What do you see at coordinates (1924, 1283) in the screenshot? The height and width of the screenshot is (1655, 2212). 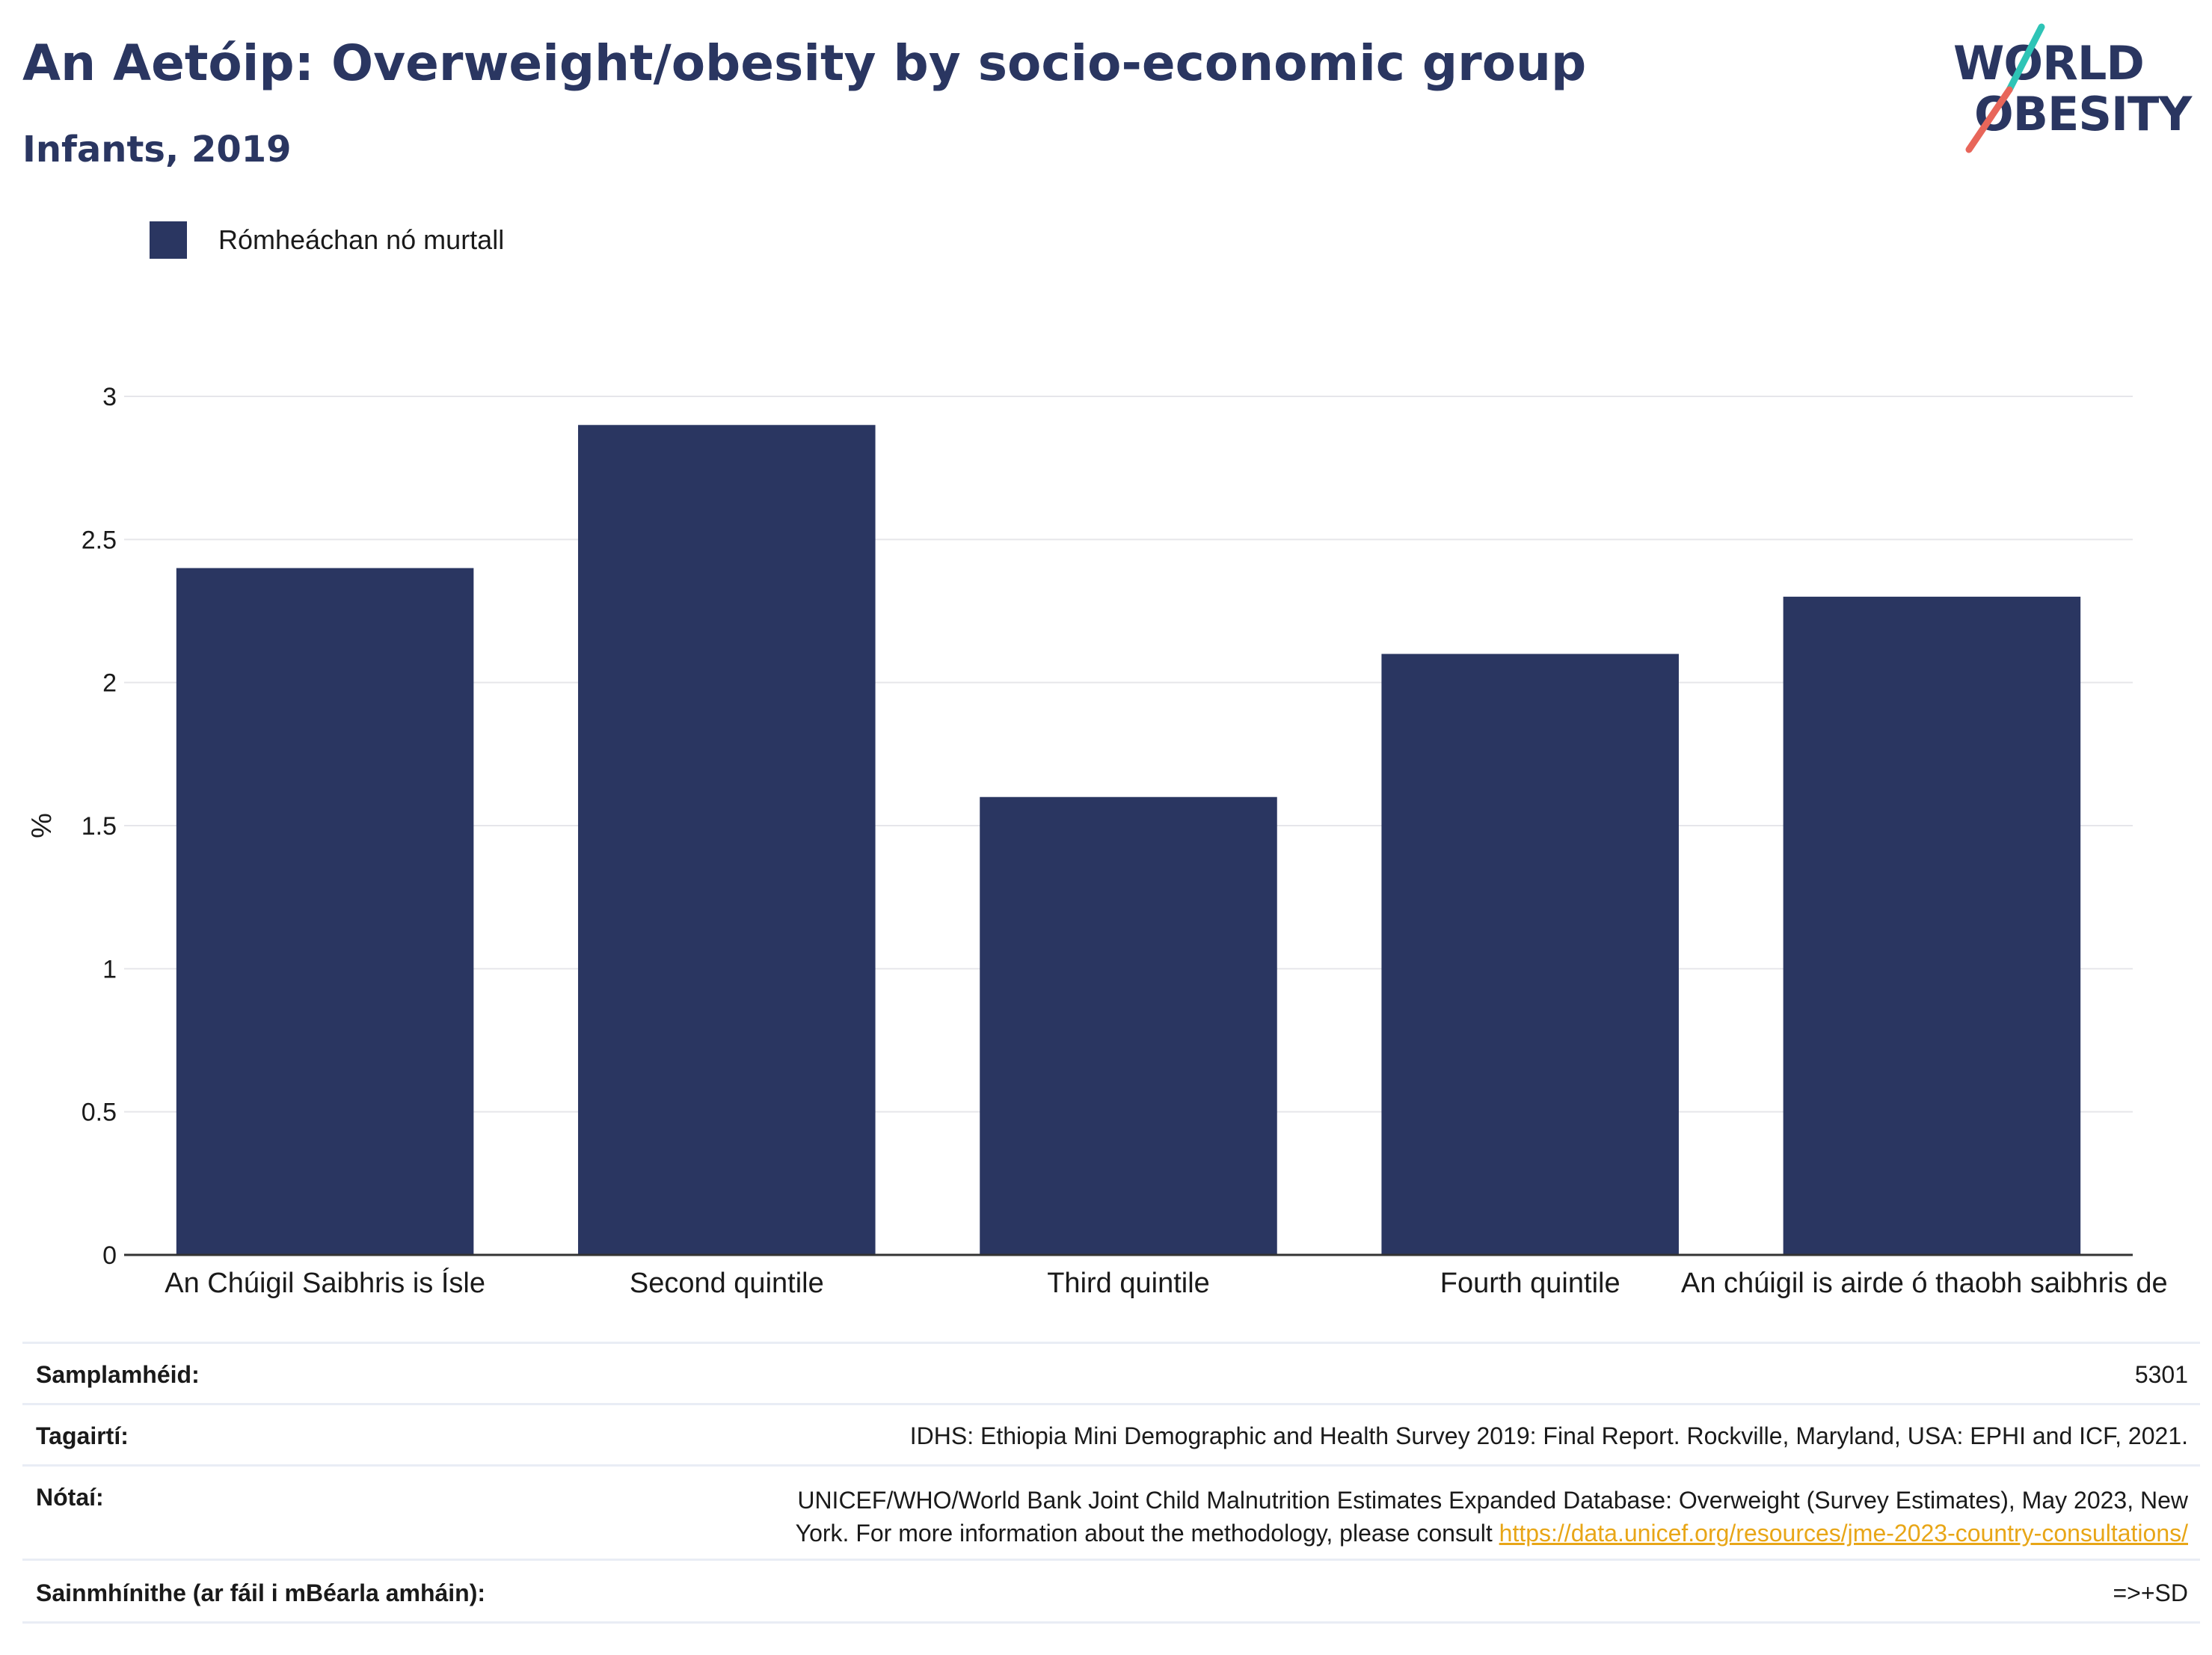 I see `x-tick-label: An chúigil is airde ó thaobh saibhris de` at bounding box center [1924, 1283].